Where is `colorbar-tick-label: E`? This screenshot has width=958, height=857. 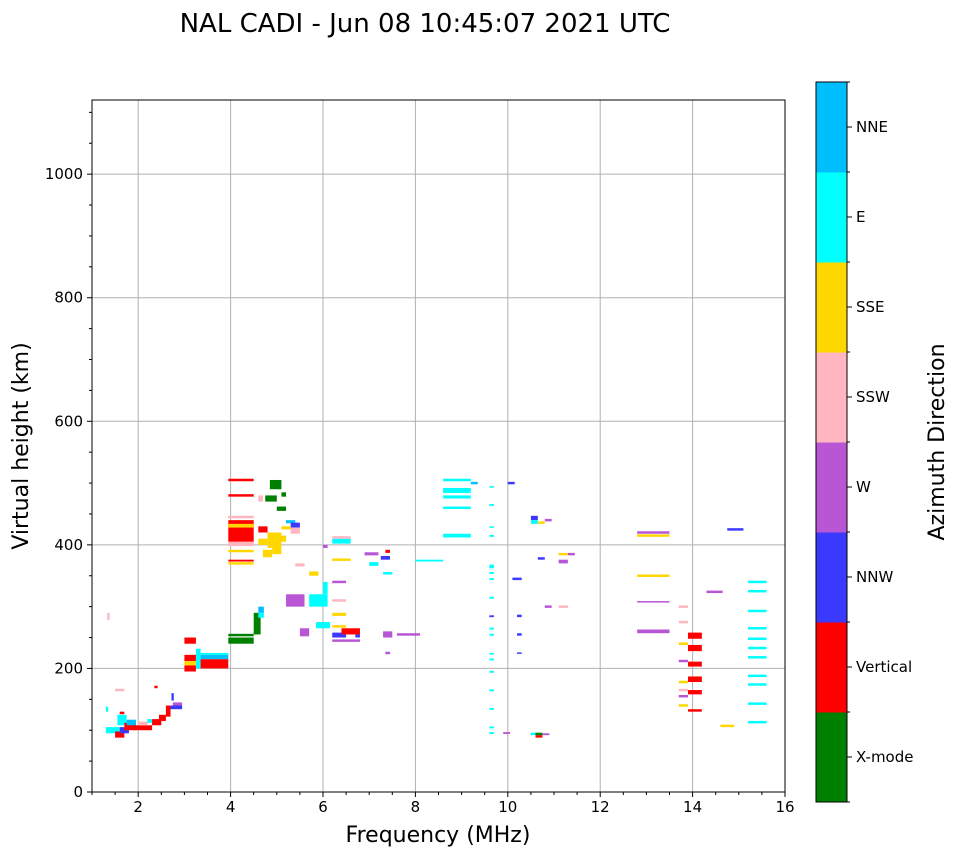 colorbar-tick-label: E is located at coordinates (860, 217).